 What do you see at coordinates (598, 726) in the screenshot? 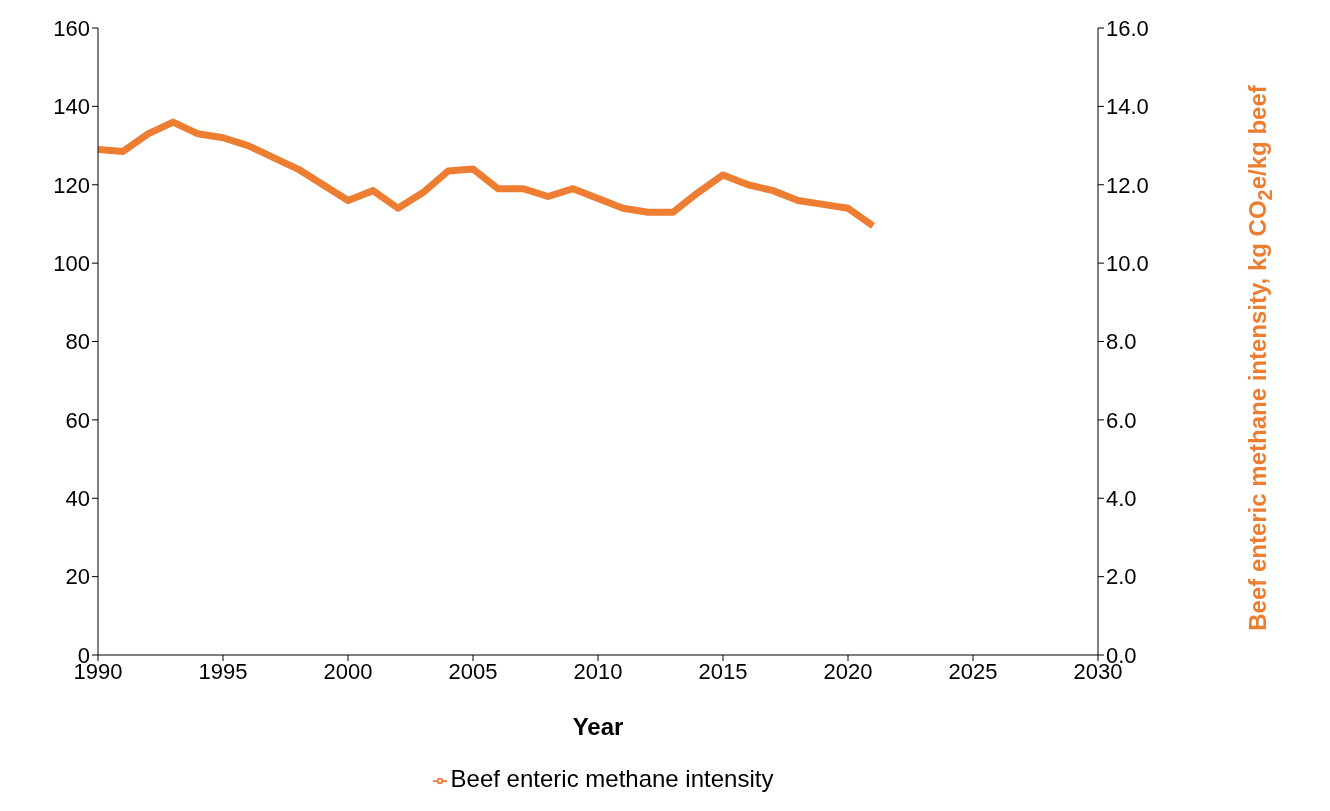
I see `x-axis-title: Year` at bounding box center [598, 726].